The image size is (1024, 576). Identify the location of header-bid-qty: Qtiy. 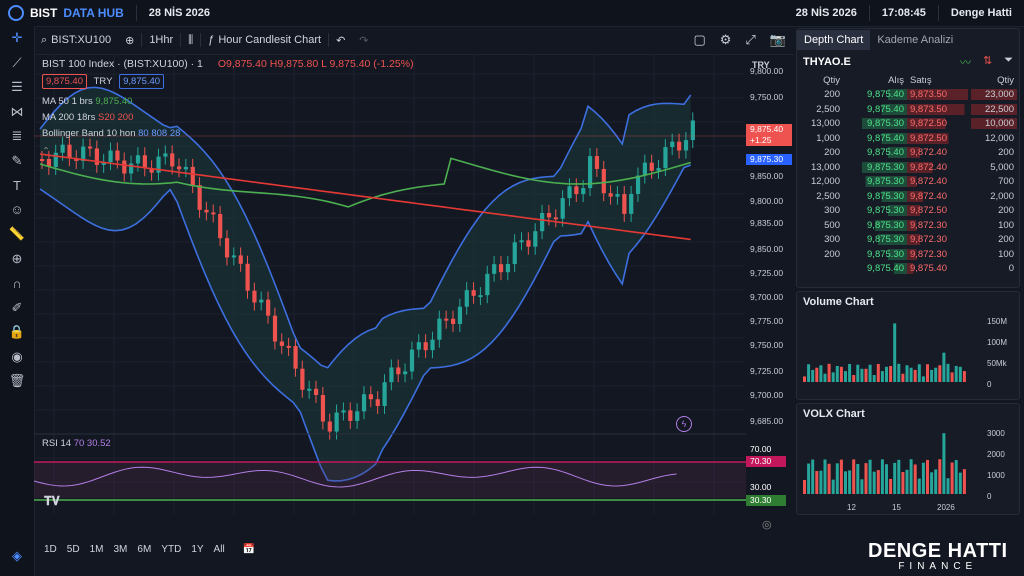
(831, 80).